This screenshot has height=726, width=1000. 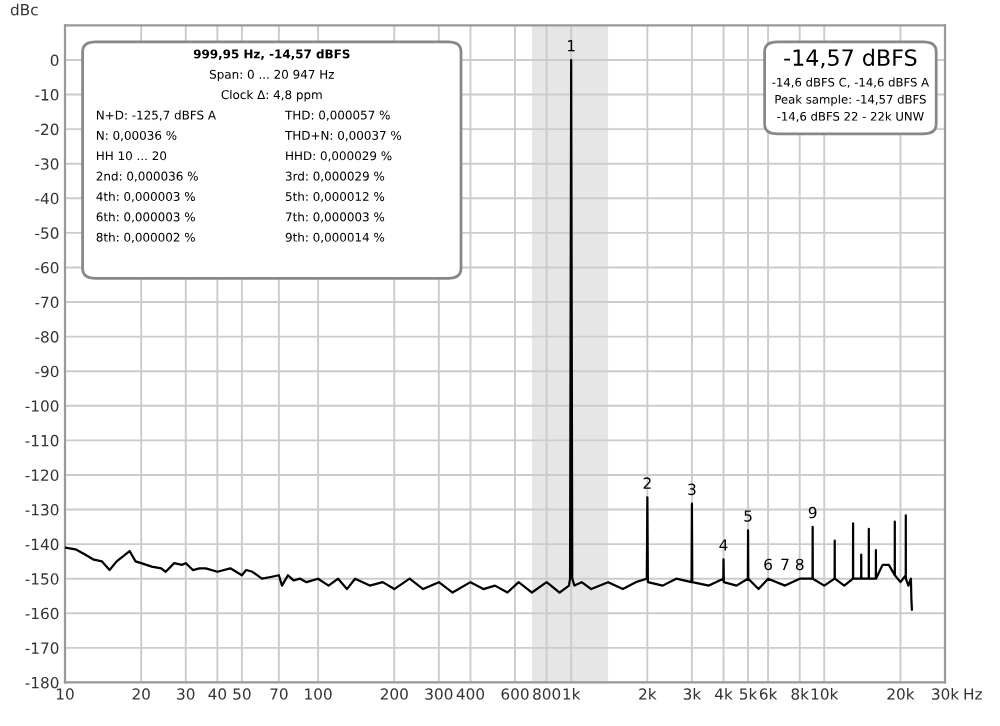 What do you see at coordinates (850, 58) in the screenshot?
I see `annotation: -14,57 dBFS` at bounding box center [850, 58].